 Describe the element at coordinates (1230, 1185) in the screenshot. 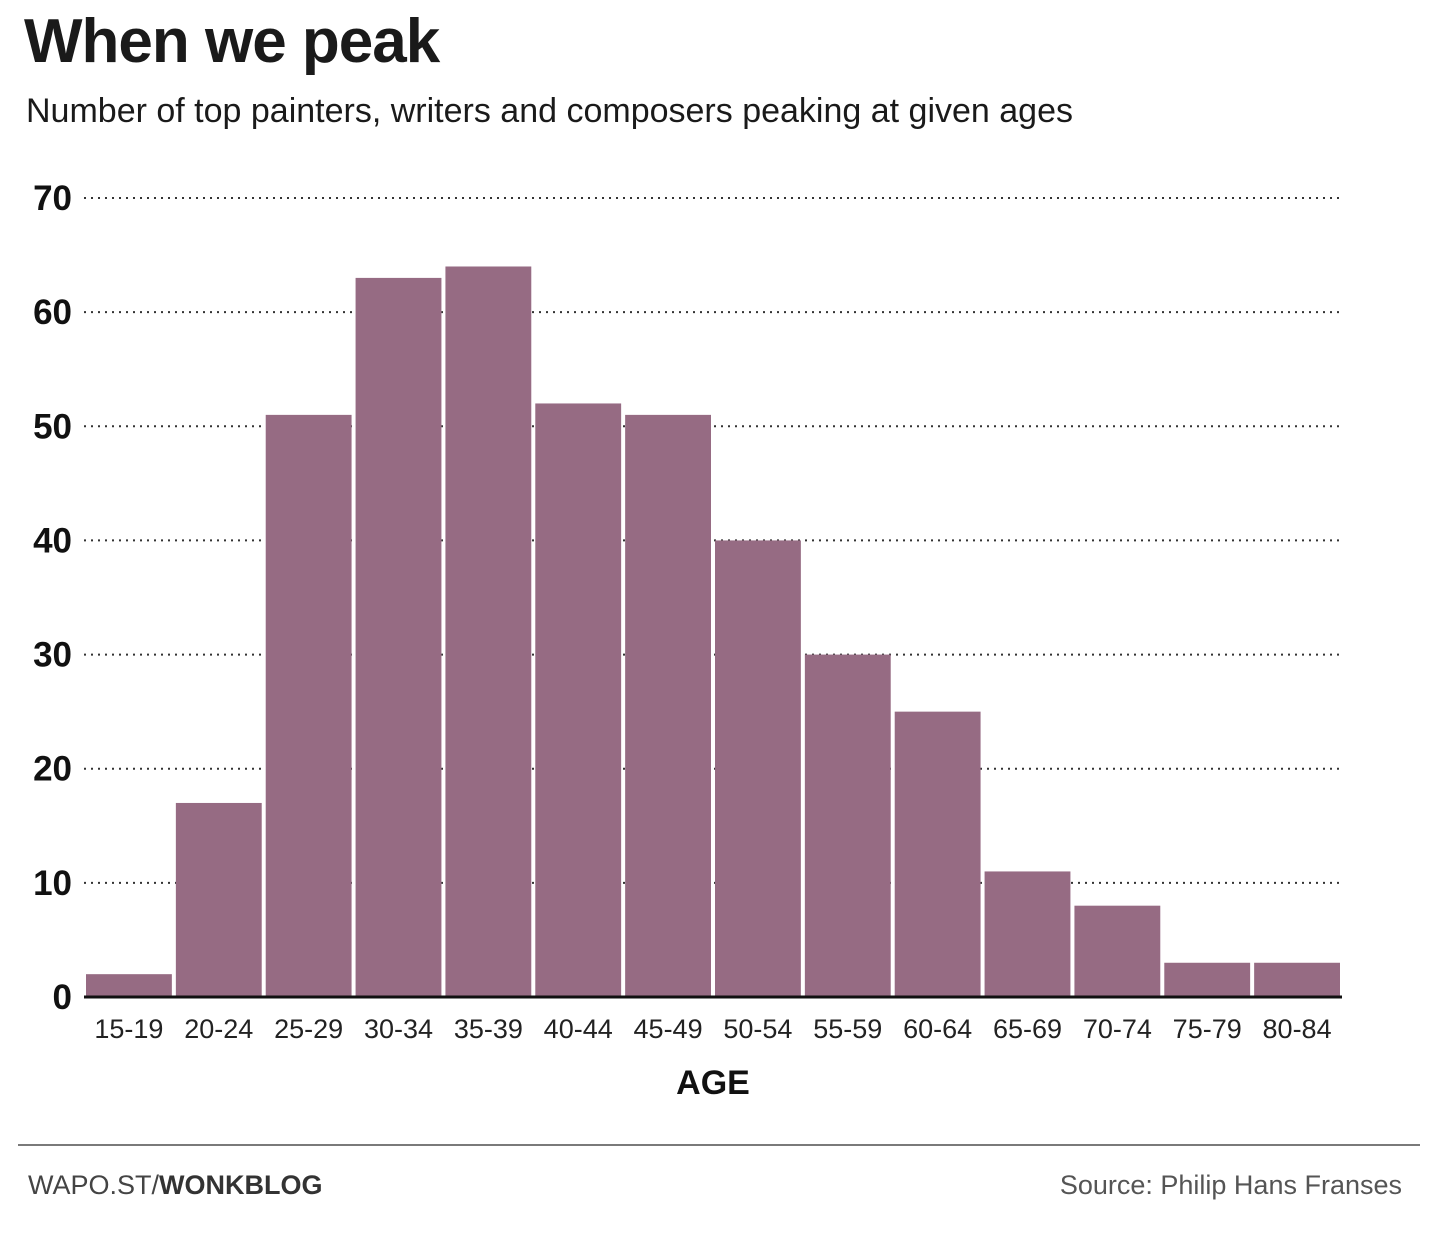

I see `source-note: Source: Philip Hans Franses` at that location.